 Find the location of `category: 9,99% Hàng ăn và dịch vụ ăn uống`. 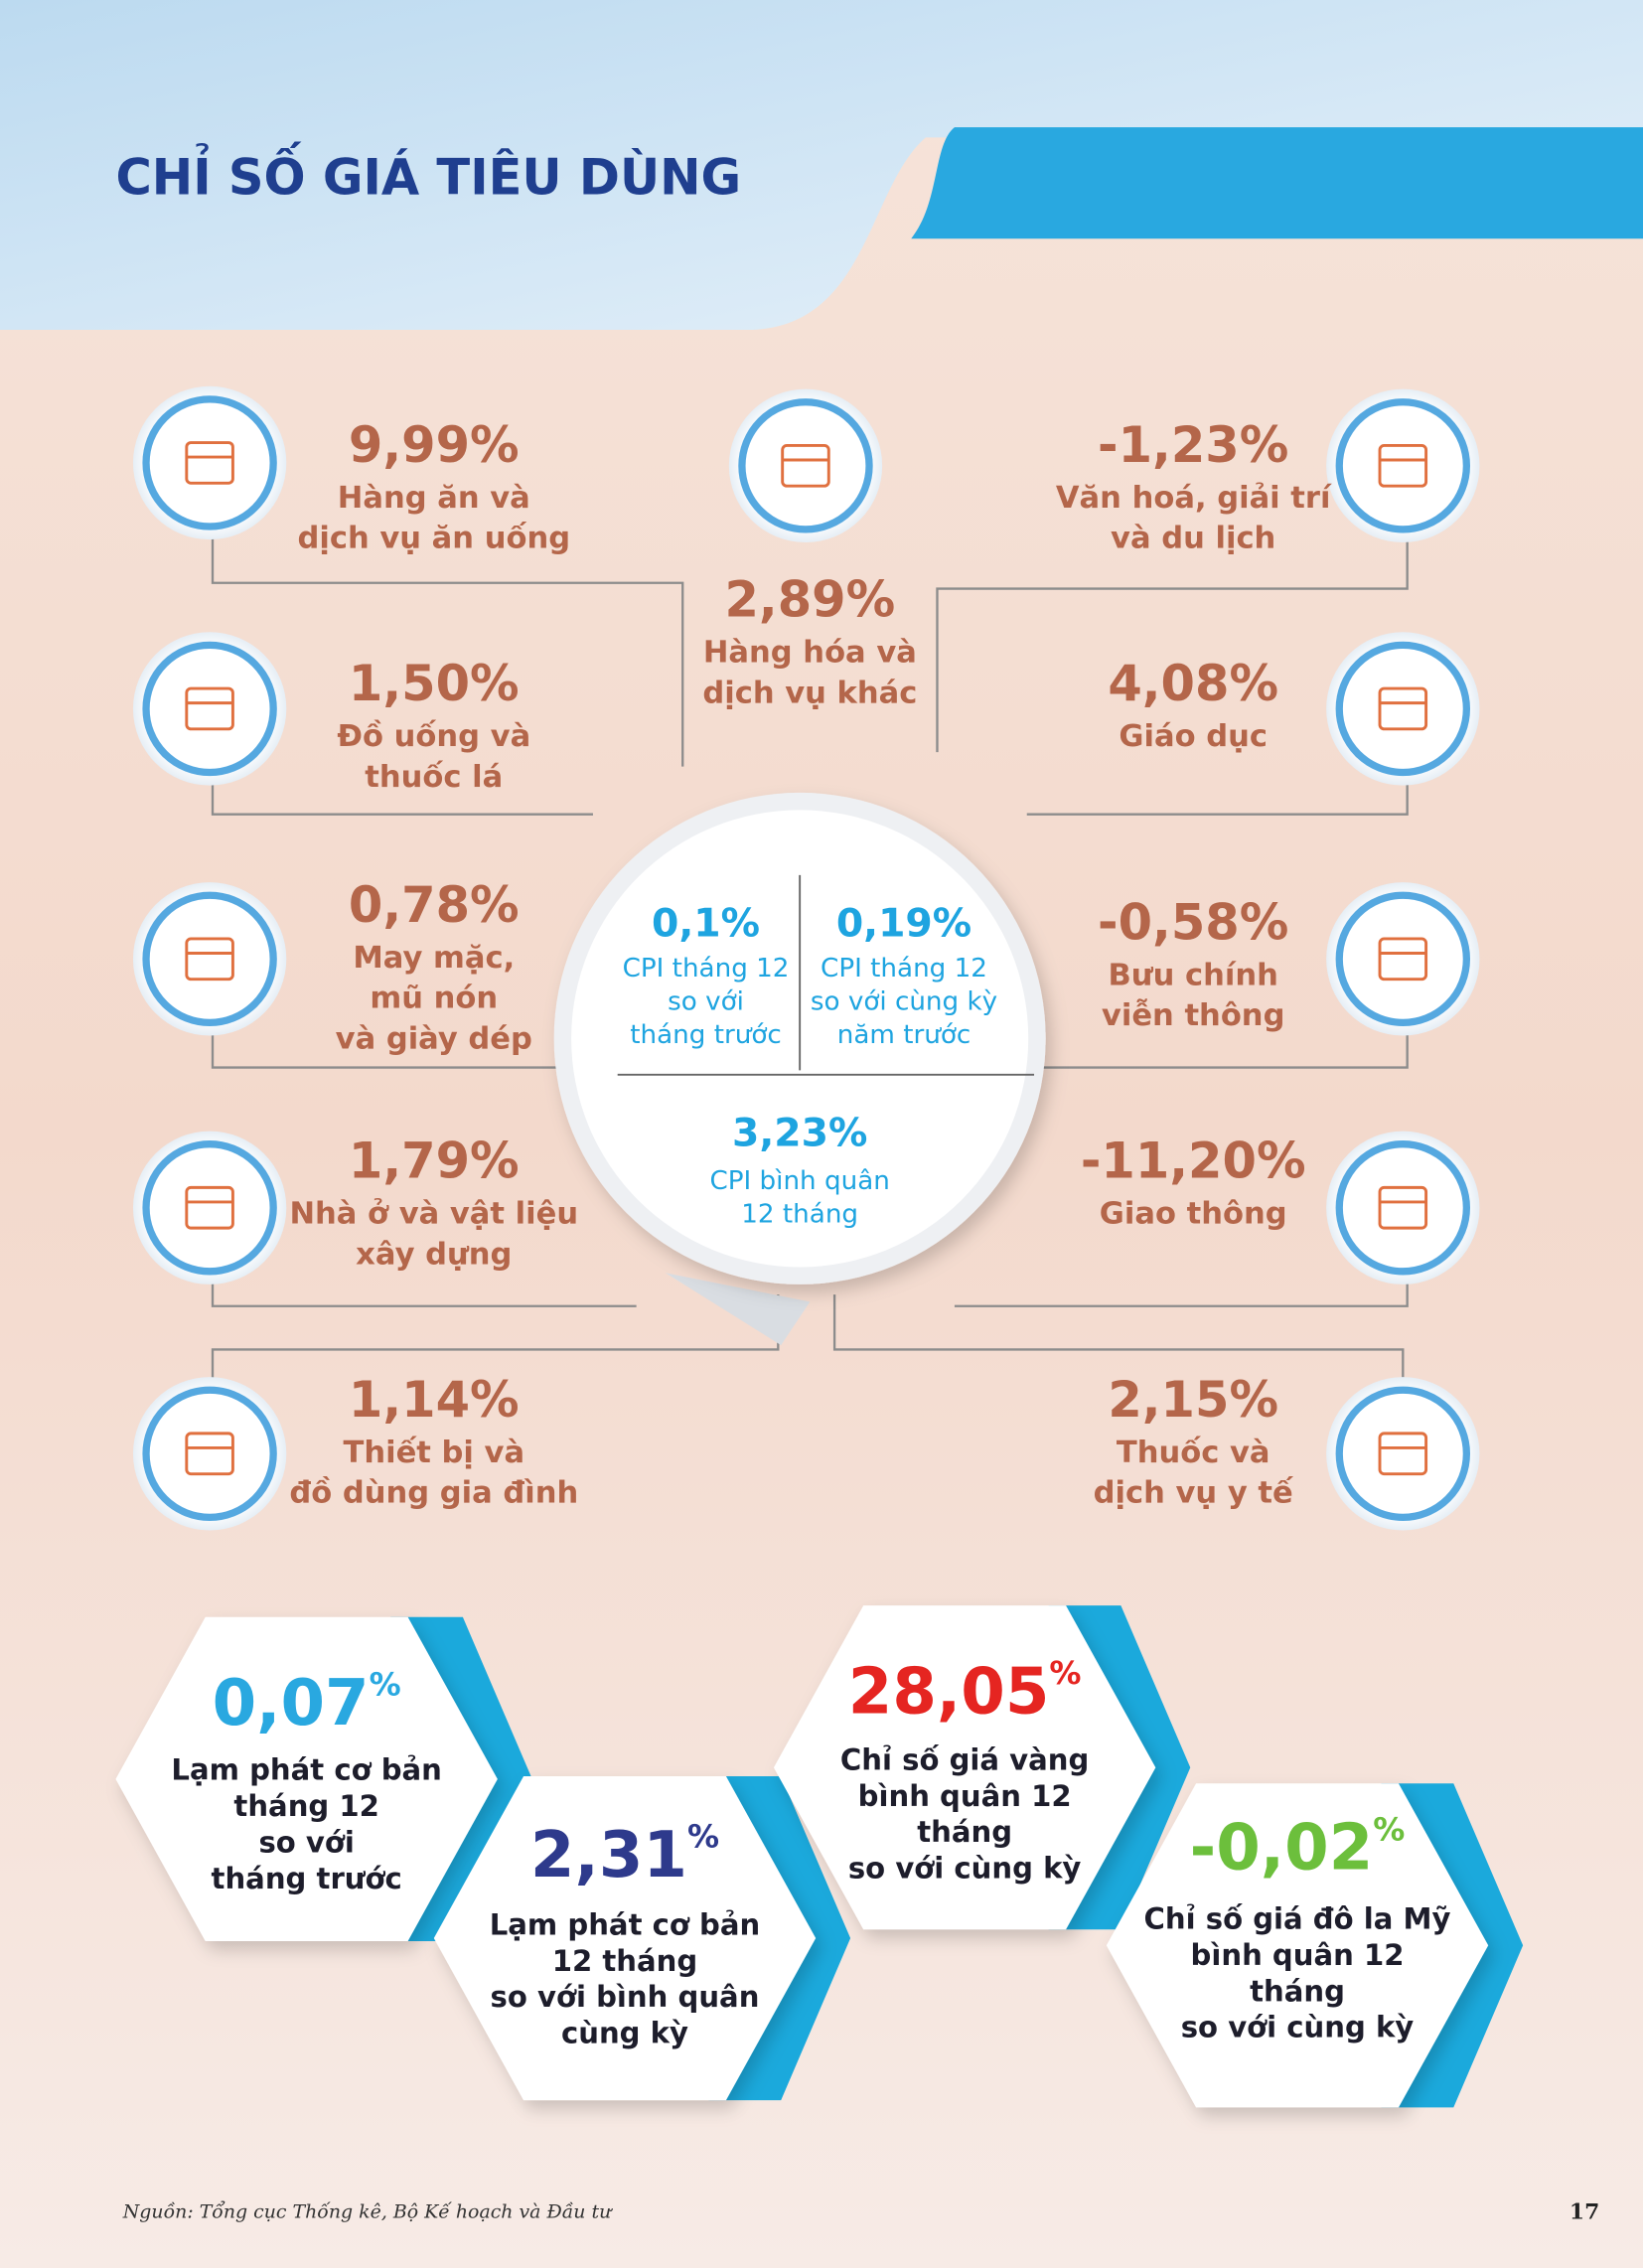

category: 9,99% Hàng ăn và dịch vụ ăn uống is located at coordinates (351, 470).